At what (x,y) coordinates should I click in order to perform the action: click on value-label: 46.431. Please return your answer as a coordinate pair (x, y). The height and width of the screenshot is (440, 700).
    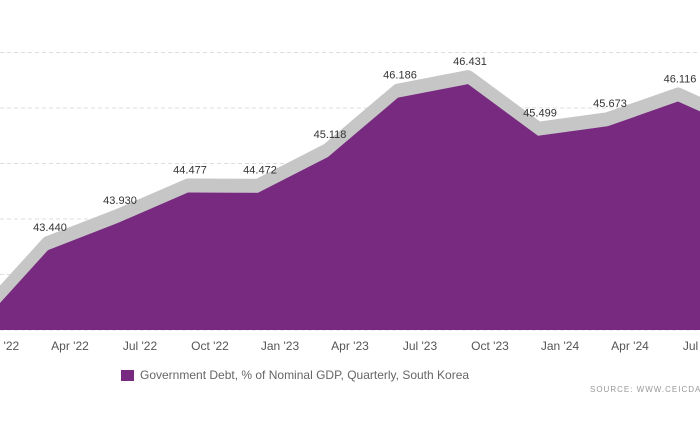
    Looking at the image, I should click on (470, 62).